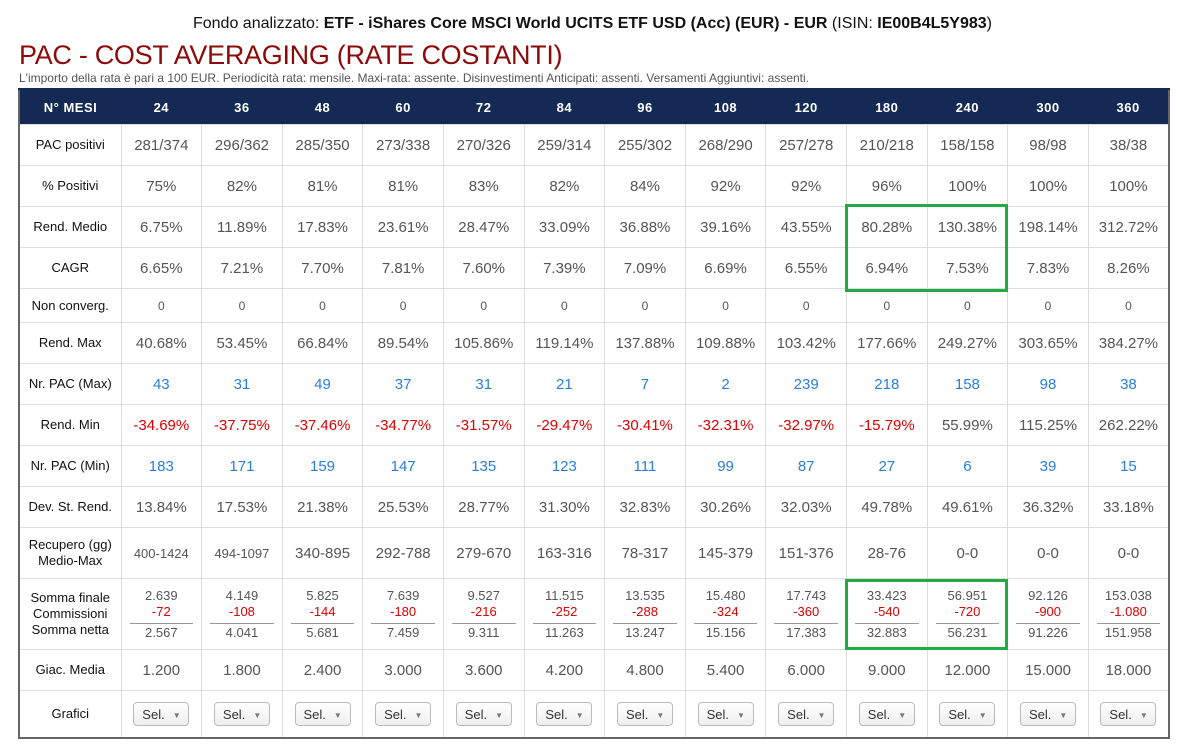 This screenshot has height=751, width=1185. I want to click on row-label-text: Nr. PAC (Min), so click(70, 465).